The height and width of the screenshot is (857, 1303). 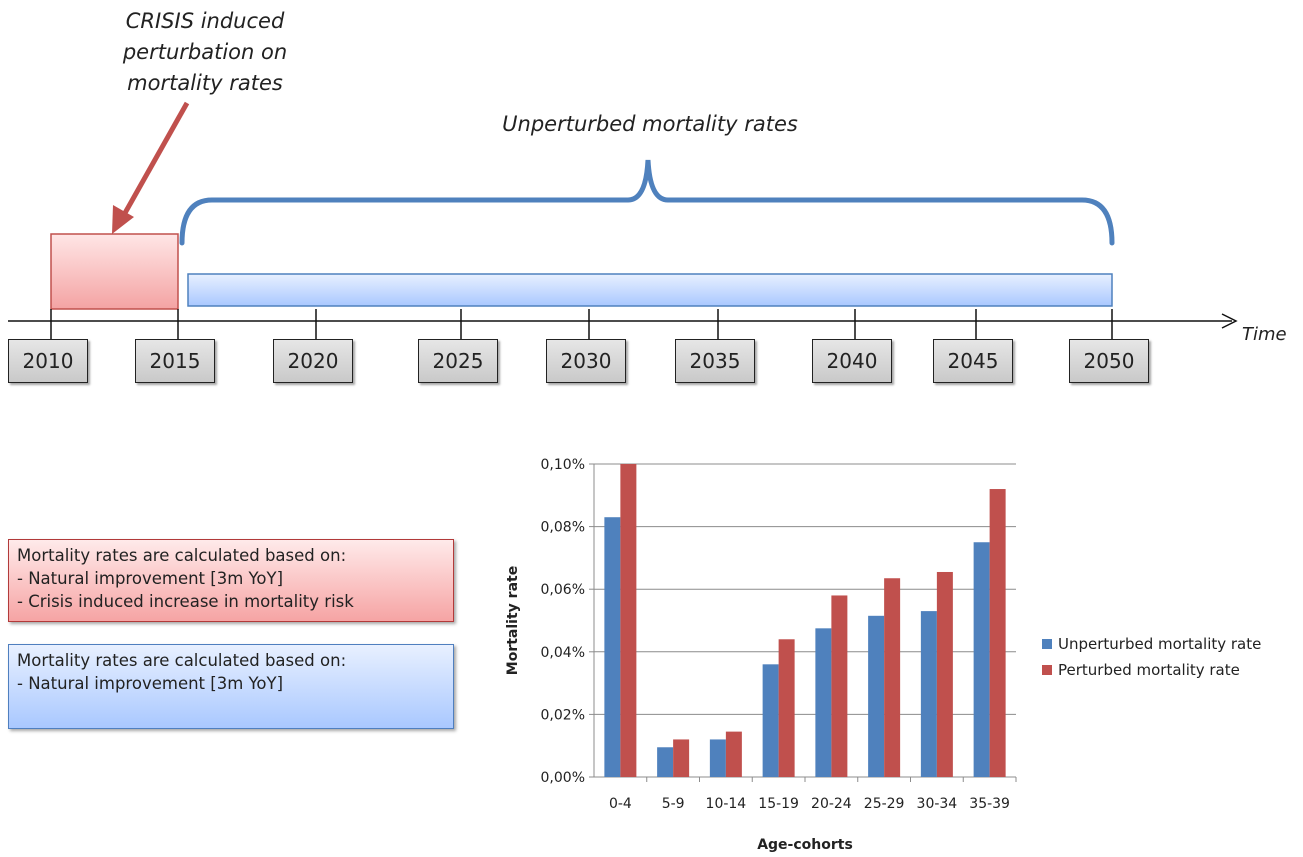 What do you see at coordinates (182, 555) in the screenshot?
I see `crisis-info-line: Mortality rates are calculated based on:` at bounding box center [182, 555].